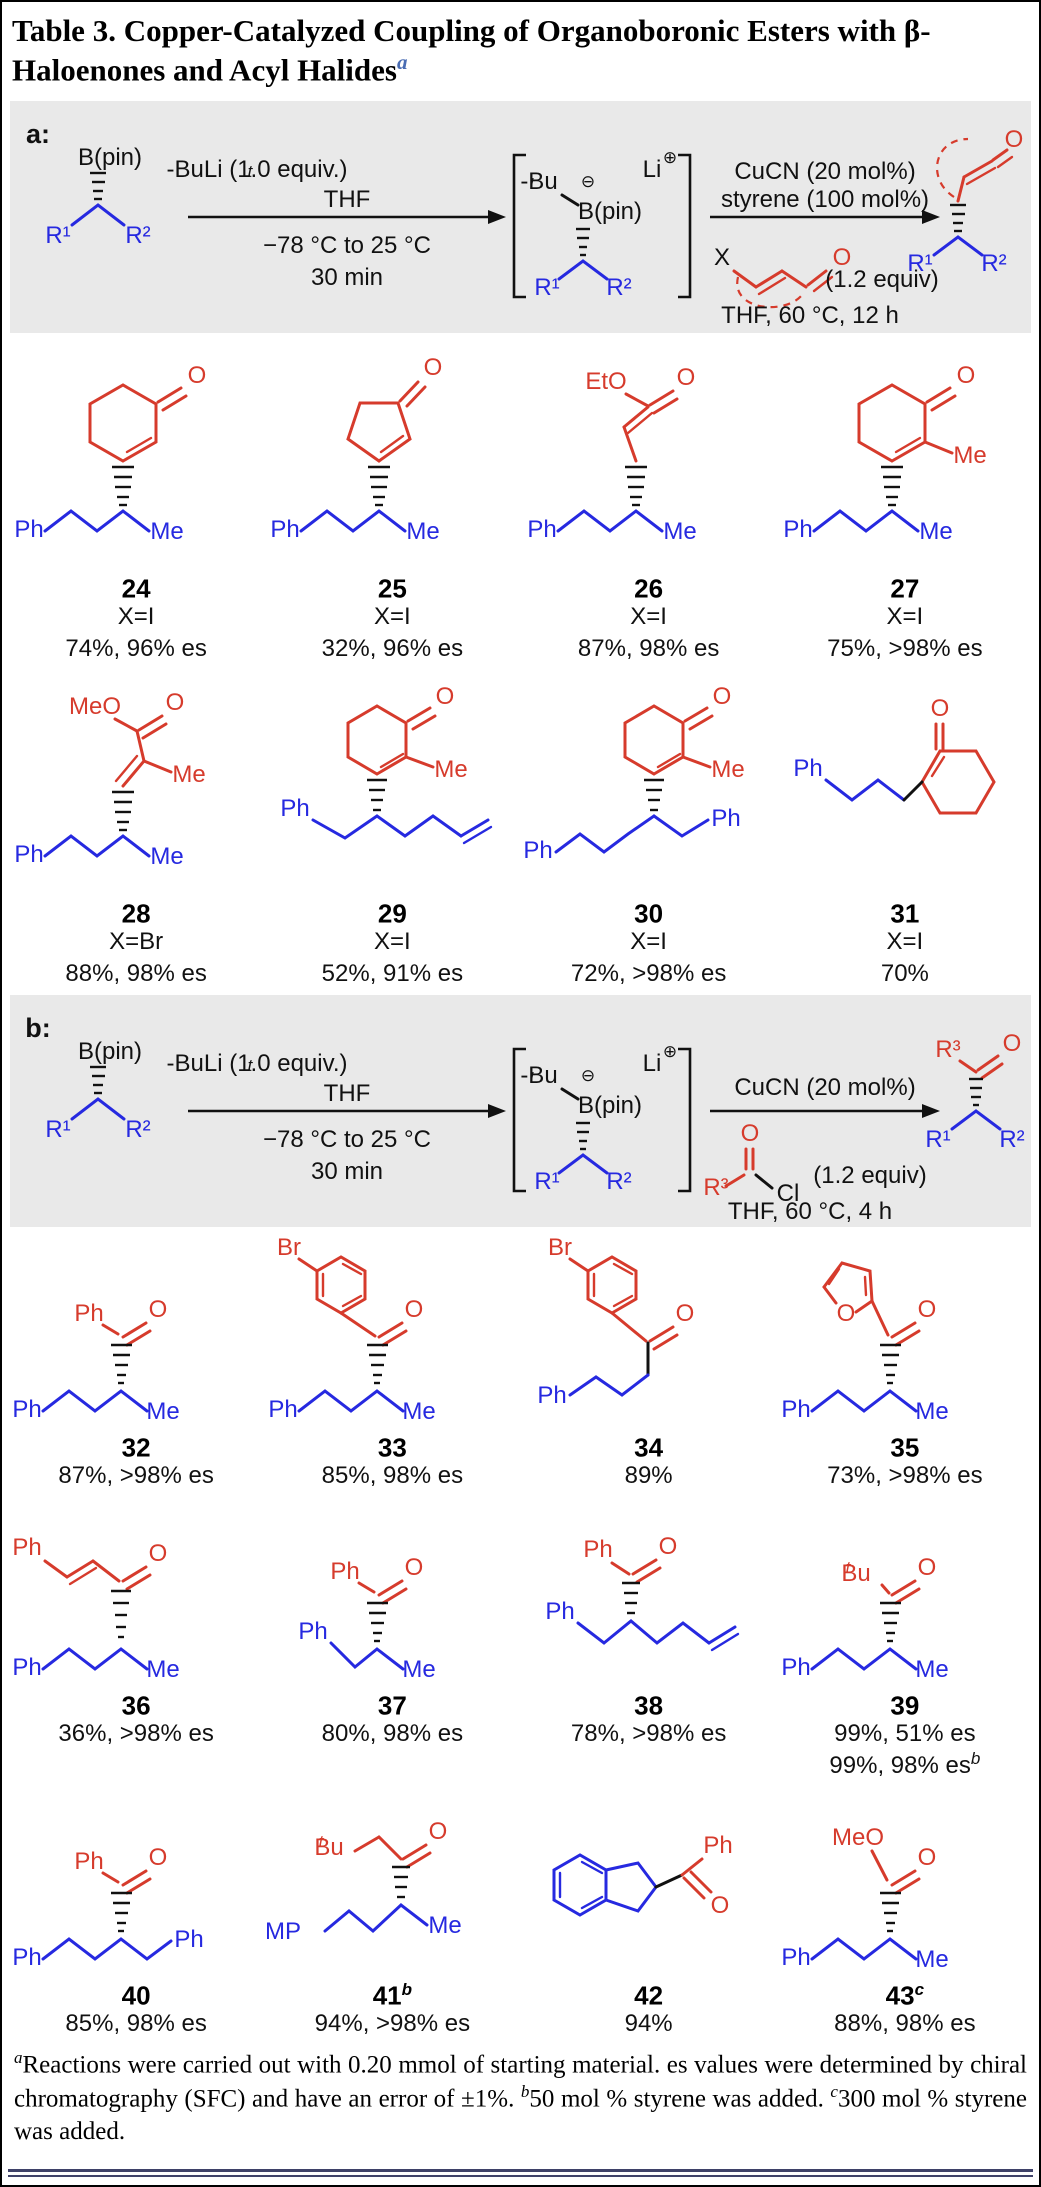  What do you see at coordinates (905, 1733) in the screenshot?
I see `yield-line-1: 99%, 51% es` at bounding box center [905, 1733].